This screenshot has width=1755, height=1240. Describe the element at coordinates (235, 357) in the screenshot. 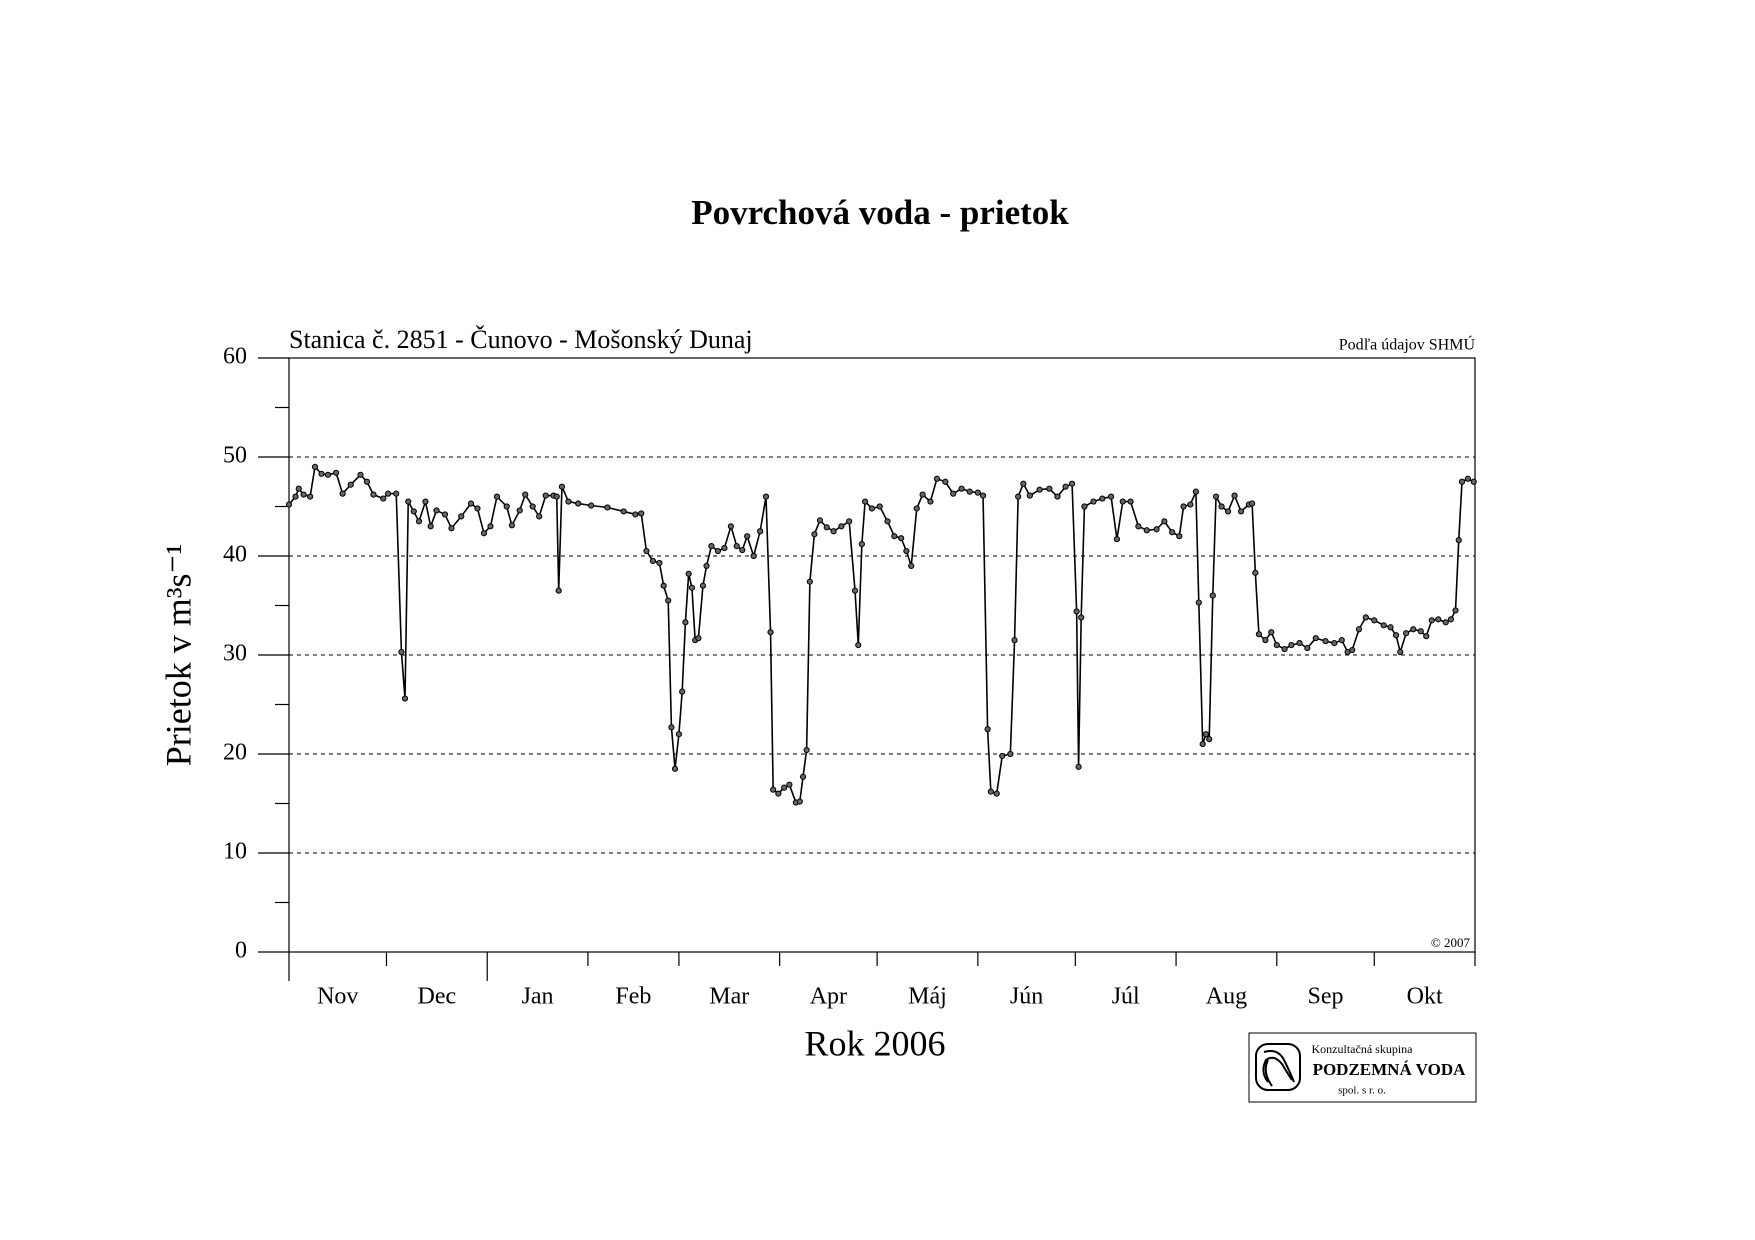

I see `y-tick-label: 60` at that location.